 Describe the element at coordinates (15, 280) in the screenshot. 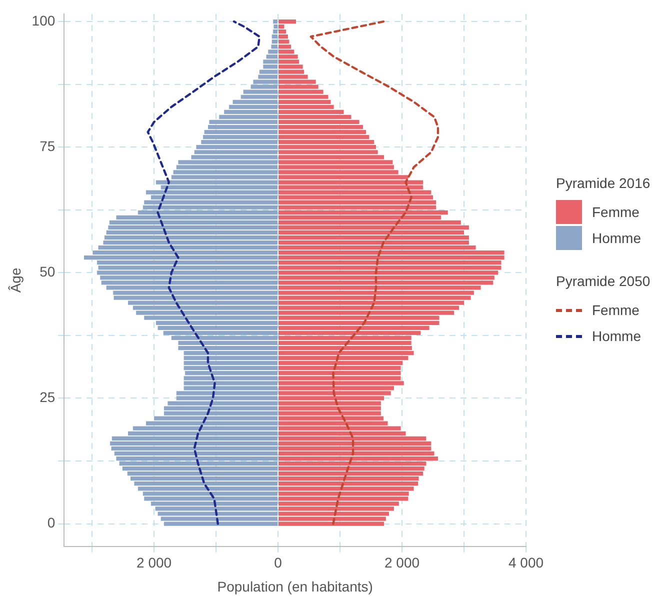

I see `y-axis-title: Âge` at that location.